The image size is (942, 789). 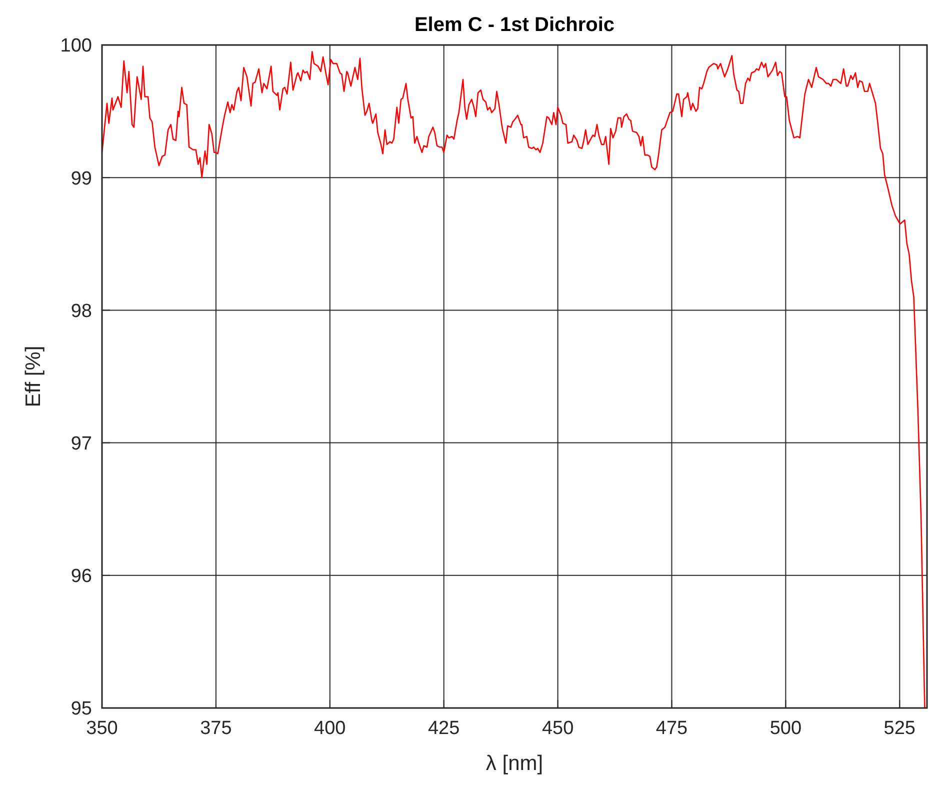 I want to click on y-tick-label: 96, so click(x=81, y=577).